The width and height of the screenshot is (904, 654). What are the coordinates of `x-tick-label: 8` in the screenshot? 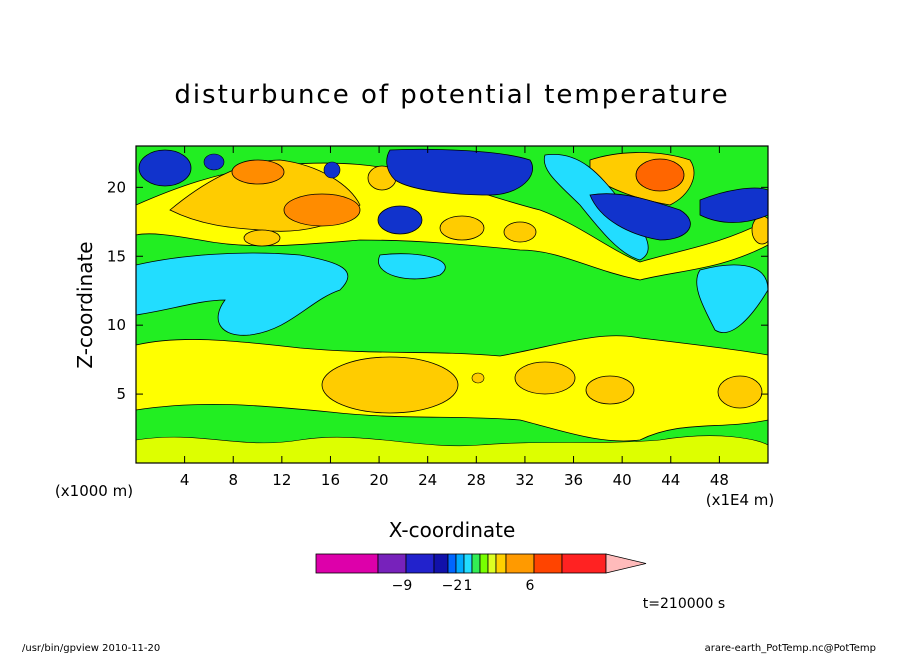 It's located at (233, 480).